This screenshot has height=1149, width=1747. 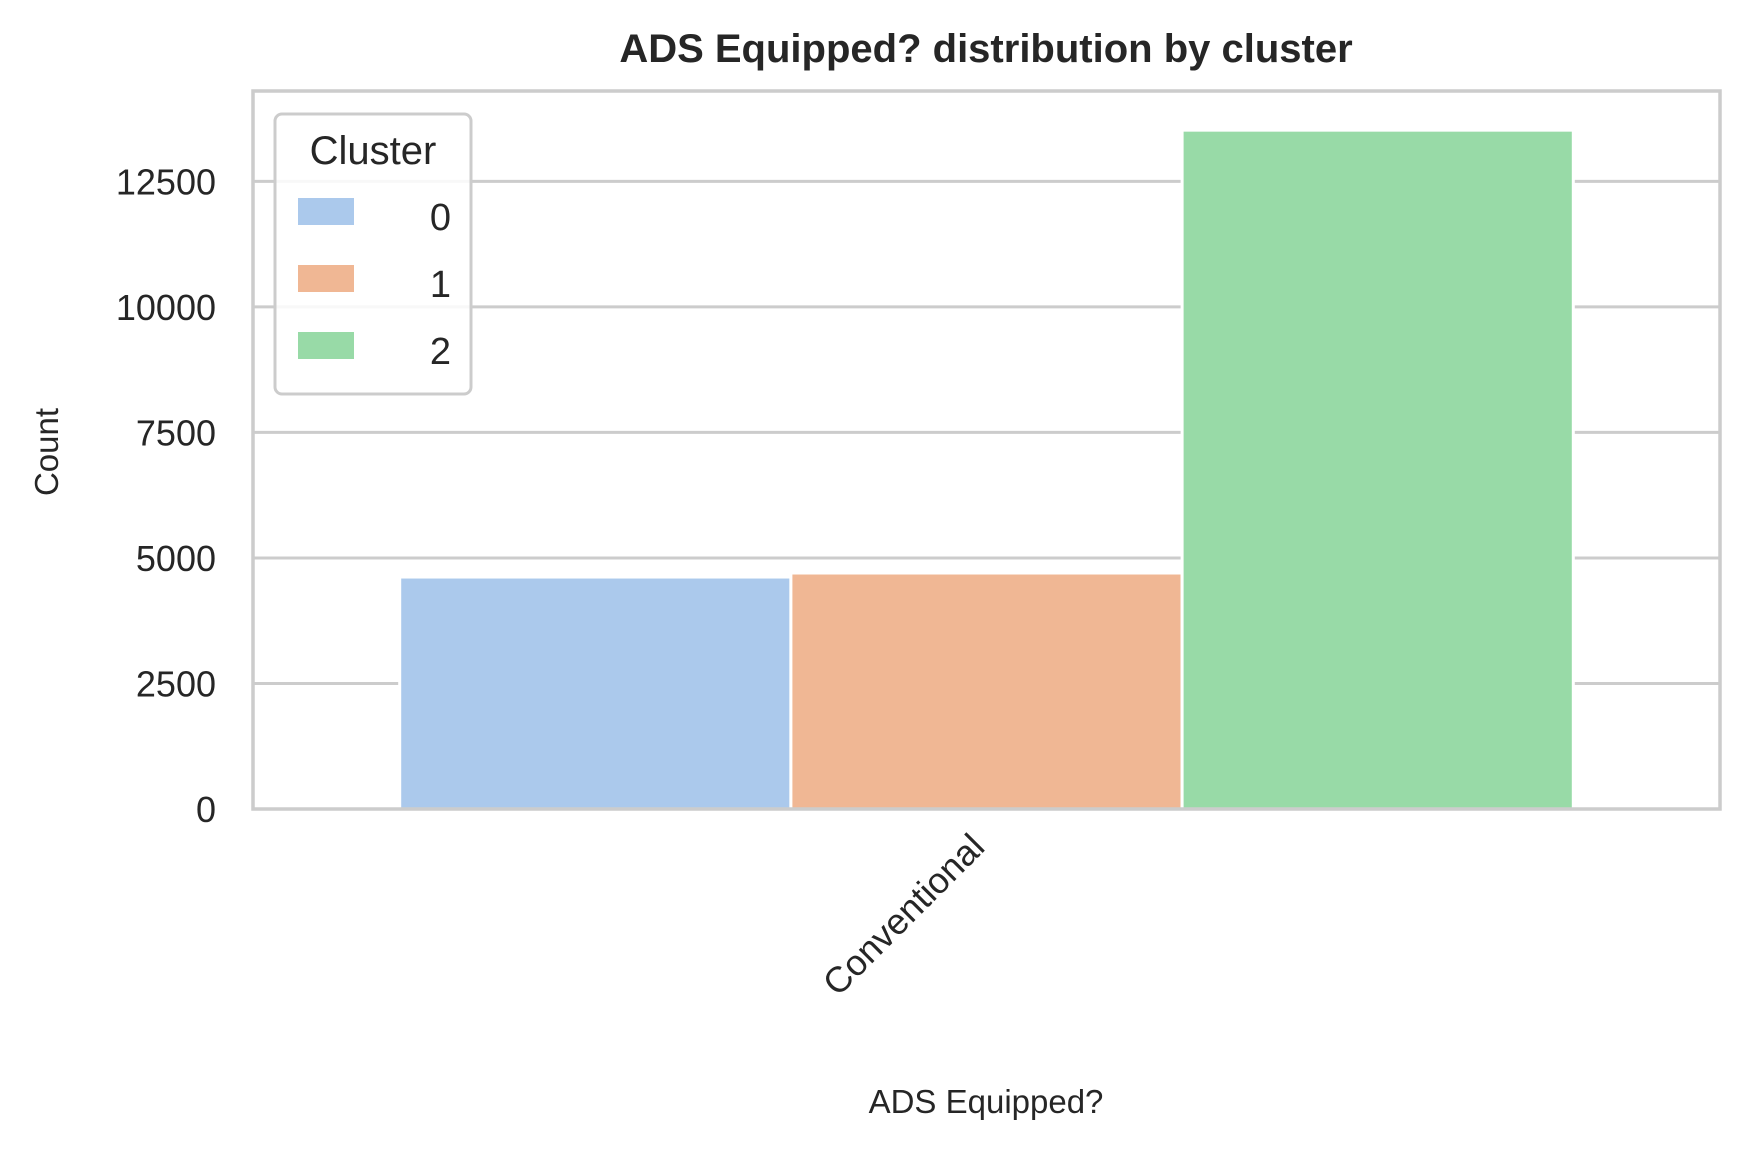 I want to click on y-tick-label: 10000, so click(x=166, y=307).